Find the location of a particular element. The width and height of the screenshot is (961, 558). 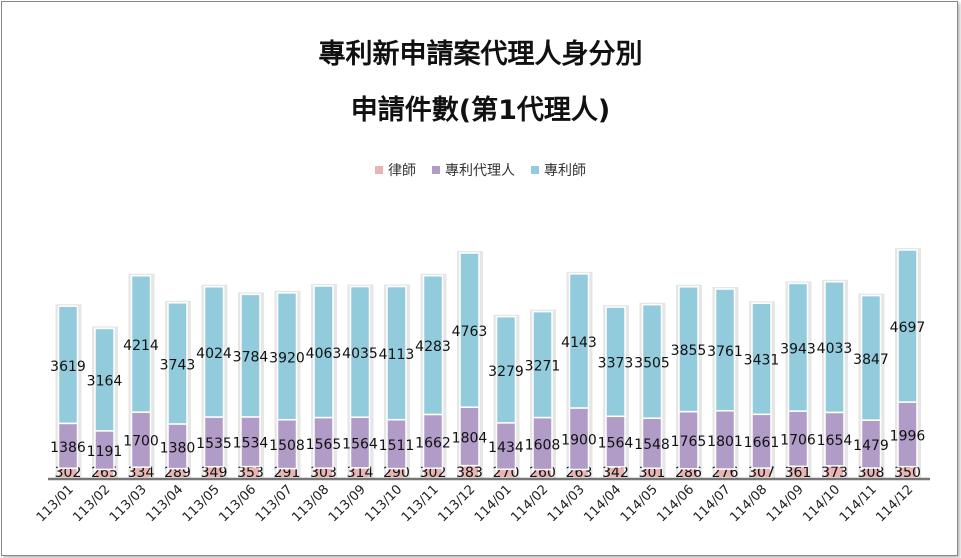

data-label: 1434 is located at coordinates (506, 448).